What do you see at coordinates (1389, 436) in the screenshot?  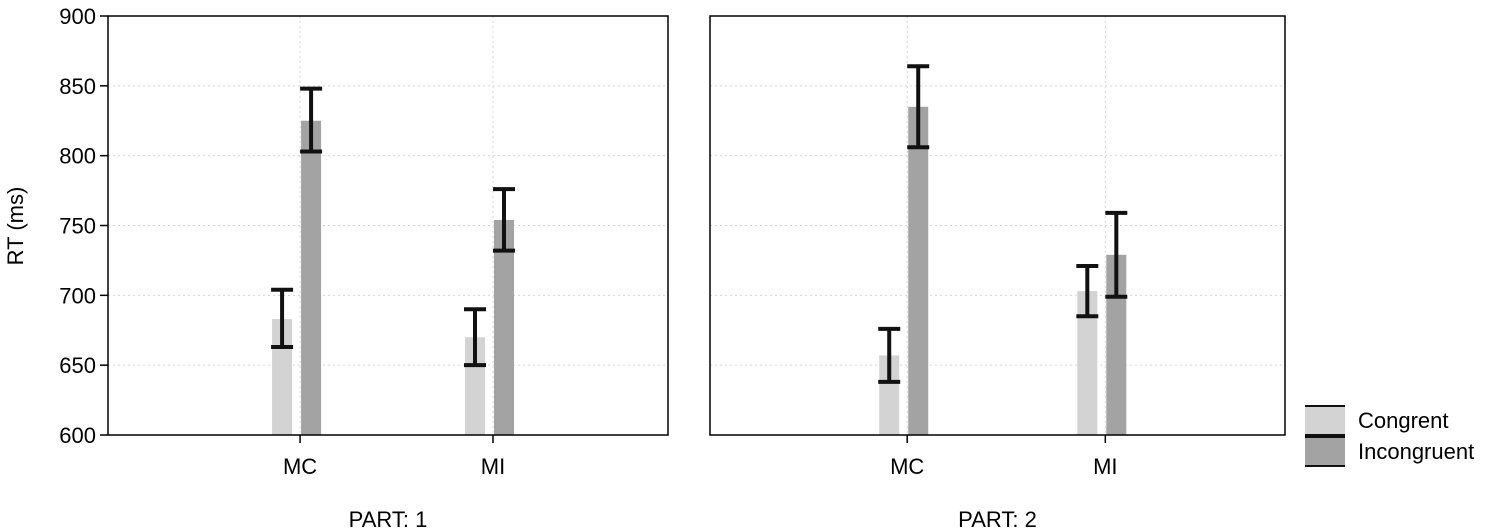 I see `legend: Congrent Incongruent` at bounding box center [1389, 436].